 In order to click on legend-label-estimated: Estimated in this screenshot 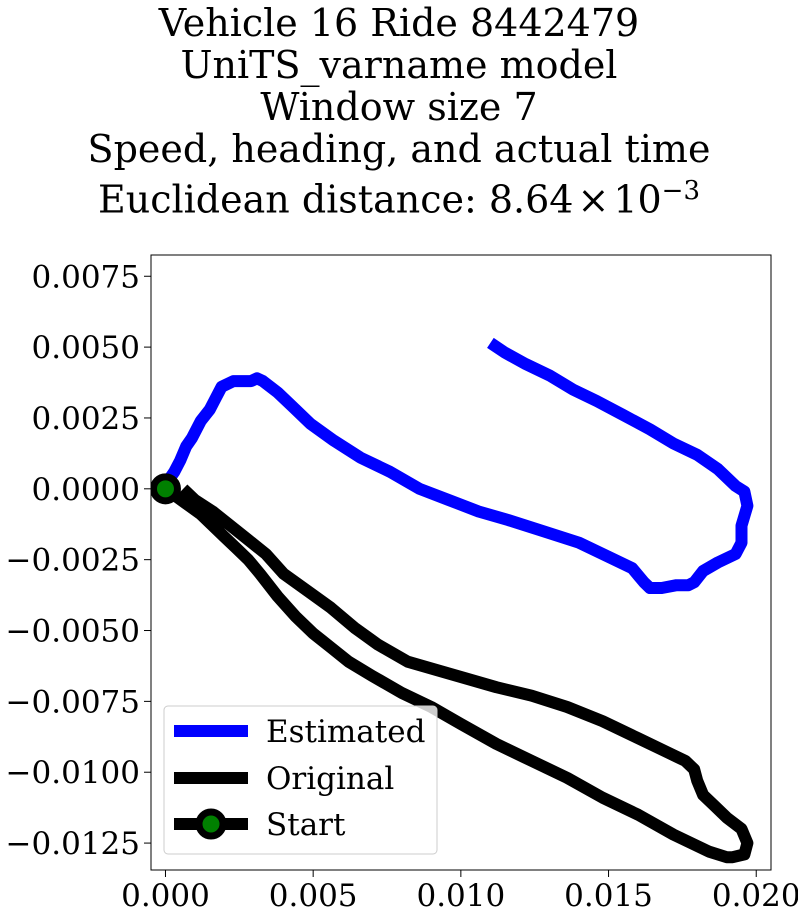, I will do `click(345, 732)`.